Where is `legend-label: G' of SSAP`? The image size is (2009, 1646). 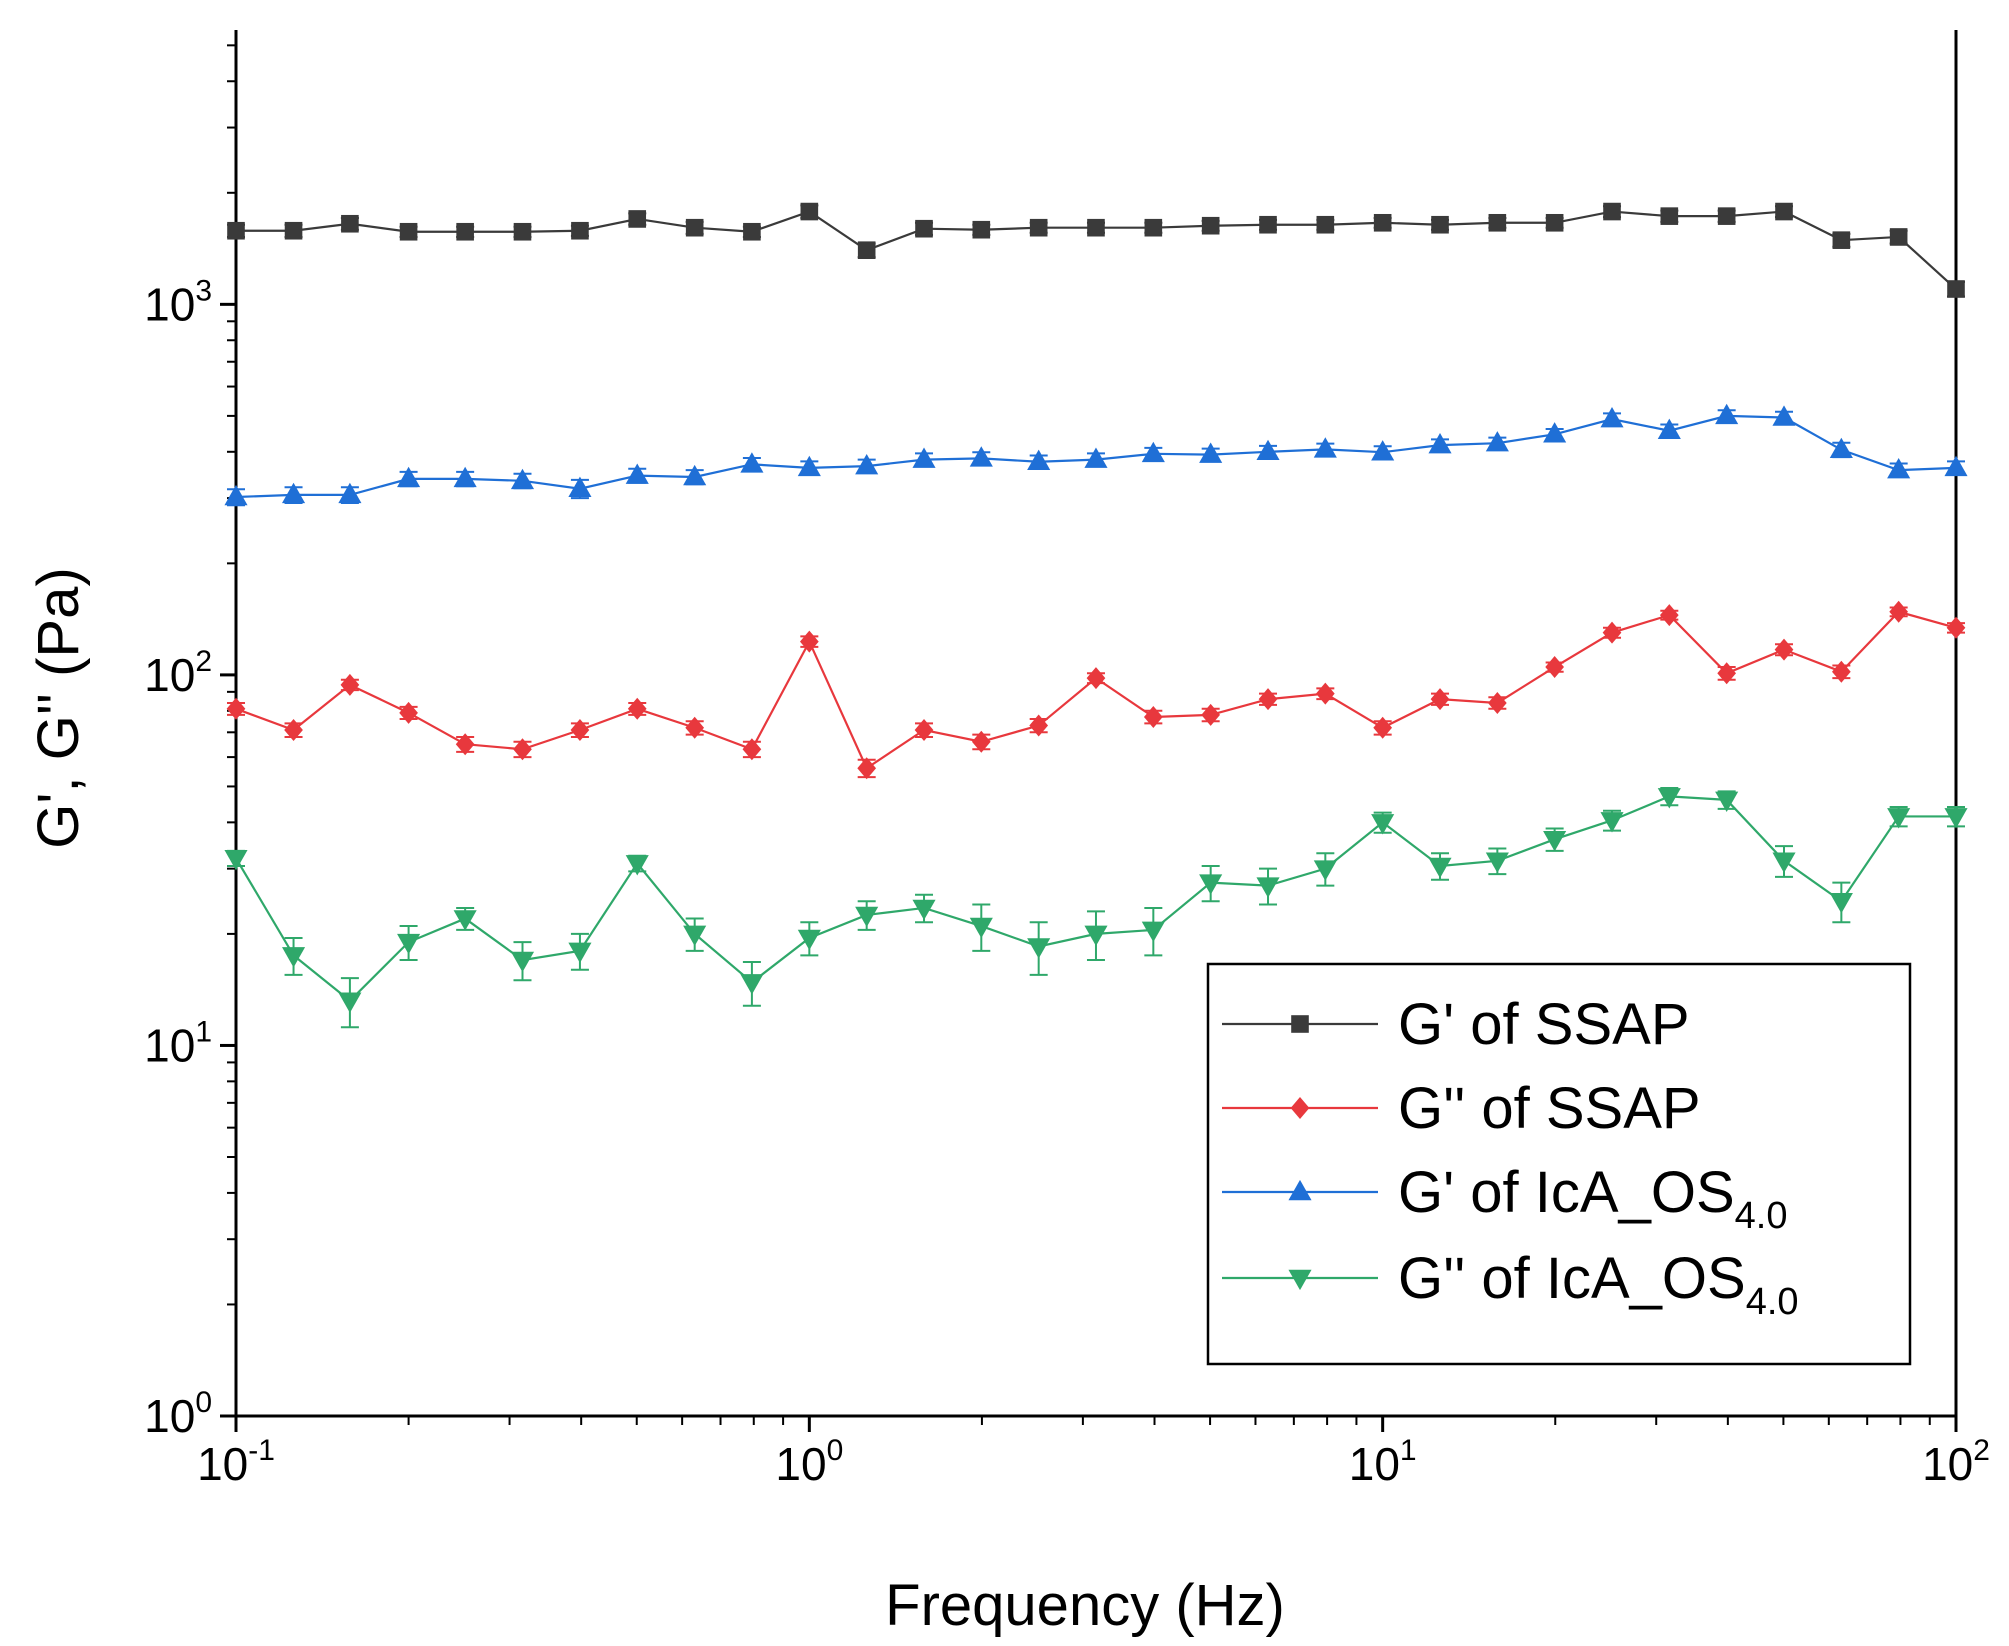
legend-label: G' of SSAP is located at coordinates (1544, 1024).